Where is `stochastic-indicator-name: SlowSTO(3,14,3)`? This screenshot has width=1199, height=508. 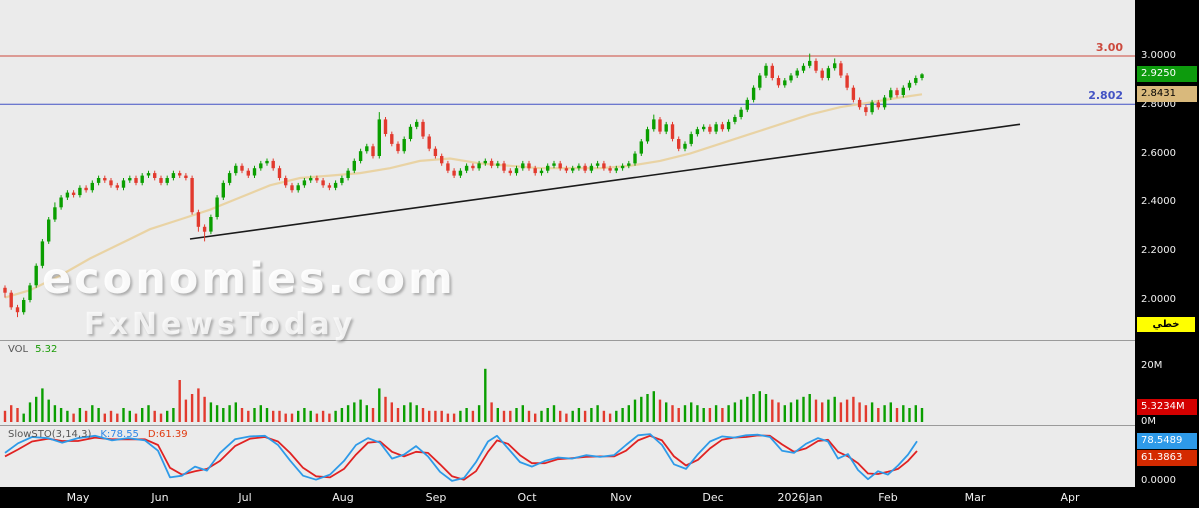
stochastic-indicator-name: SlowSTO(3,14,3) is located at coordinates (50, 434).